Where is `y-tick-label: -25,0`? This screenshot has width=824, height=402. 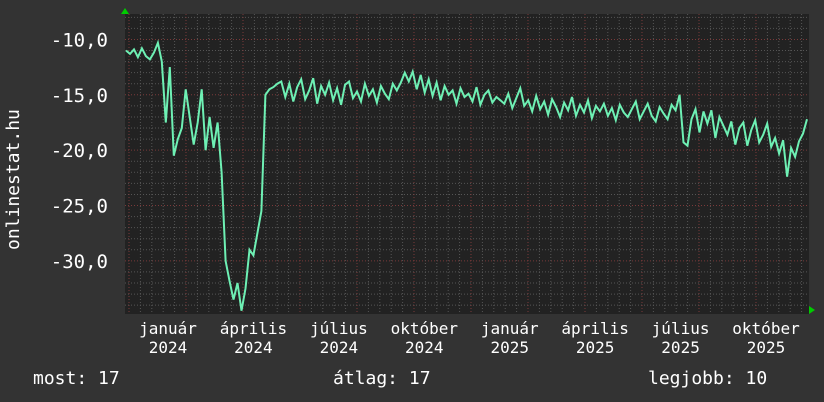 y-tick-label: -25,0 is located at coordinates (79, 207).